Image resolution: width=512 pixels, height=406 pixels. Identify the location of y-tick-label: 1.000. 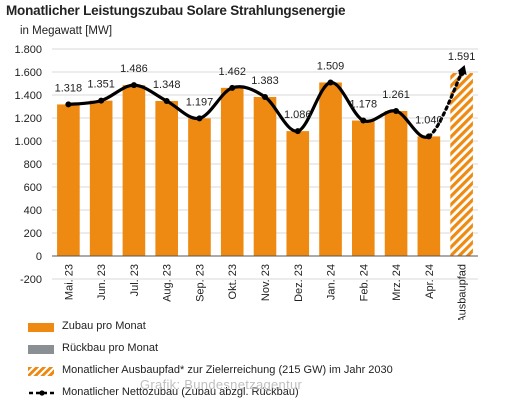
(28, 142).